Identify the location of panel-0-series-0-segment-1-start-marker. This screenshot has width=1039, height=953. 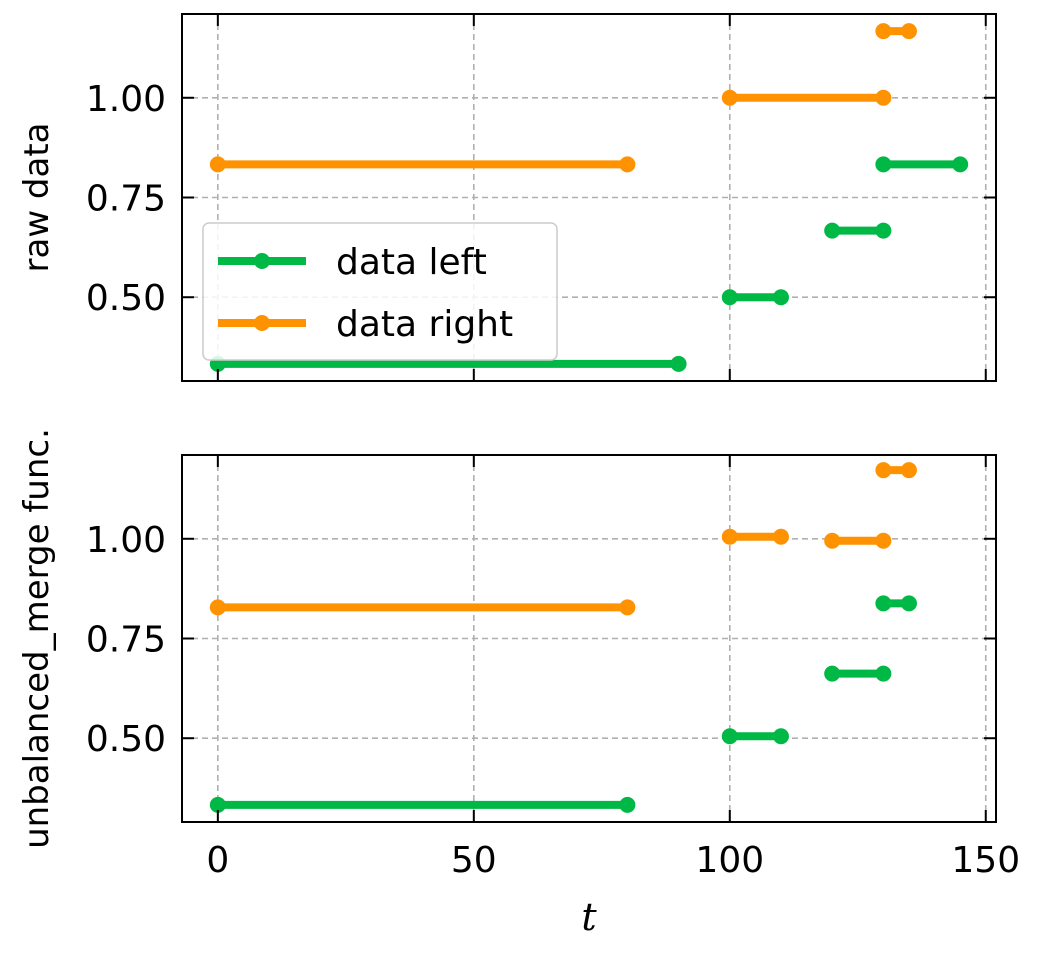
(729, 297).